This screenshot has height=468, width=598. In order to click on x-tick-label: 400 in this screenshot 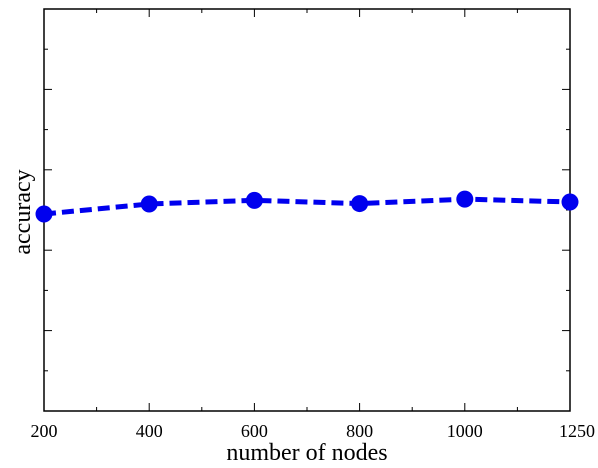, I will do `click(149, 431)`.